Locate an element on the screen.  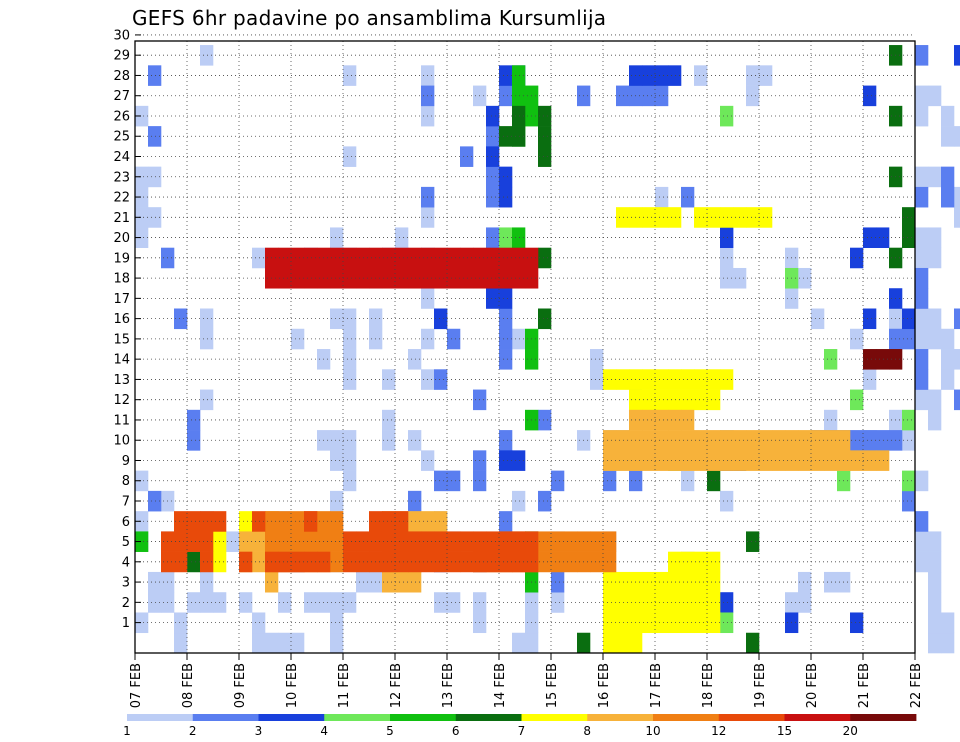
colorbar-label: 5 is located at coordinates (390, 731).